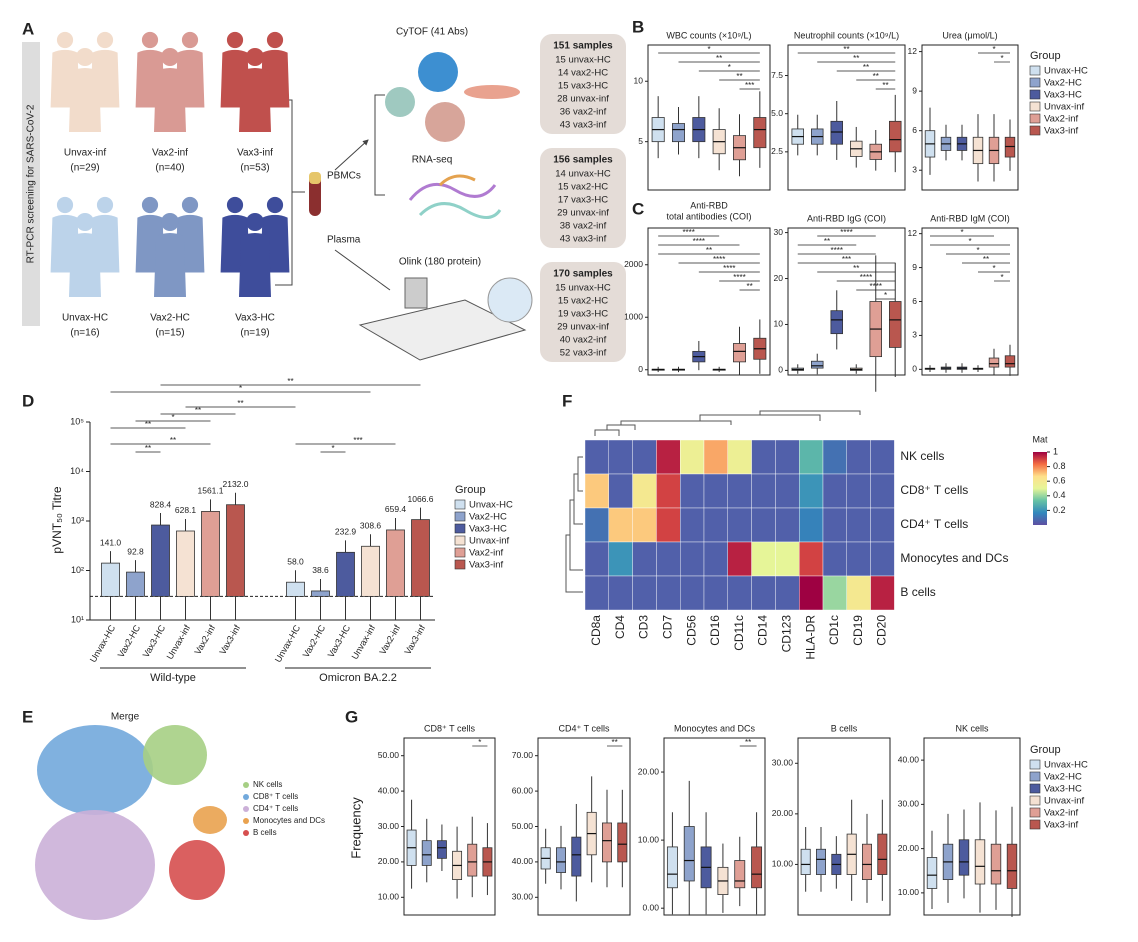  Describe the element at coordinates (95, 865) in the screenshot. I see `cluster-blob` at that location.